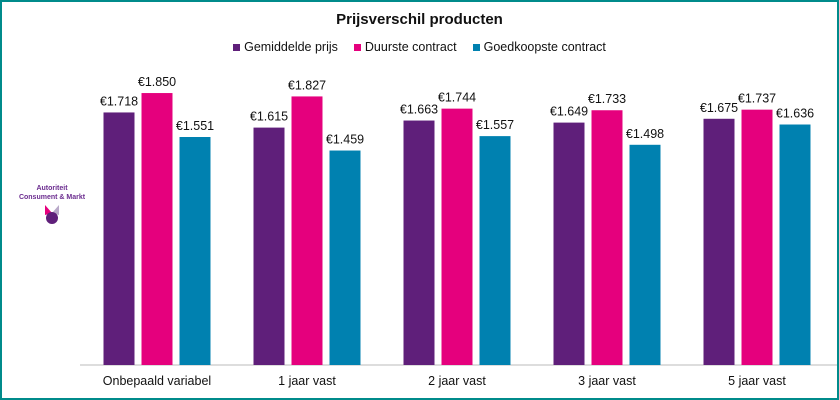  I want to click on data-label: €1.557, so click(495, 125).